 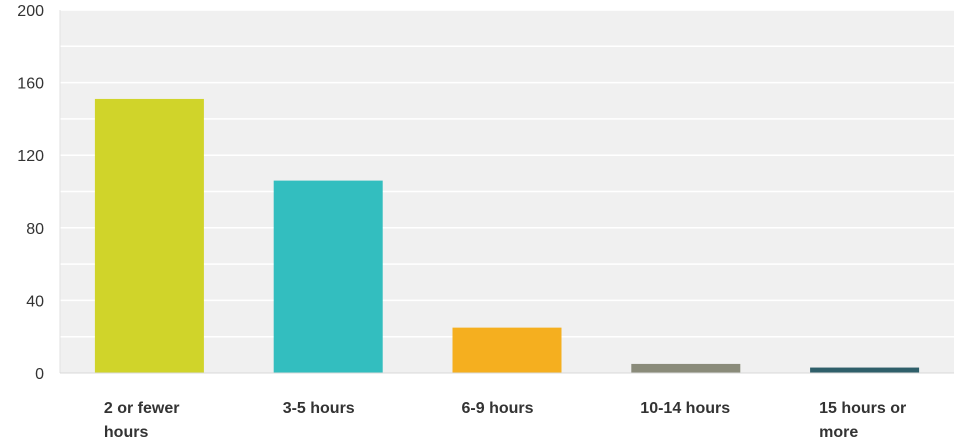 I want to click on y-tick-label: 160, so click(x=30, y=84).